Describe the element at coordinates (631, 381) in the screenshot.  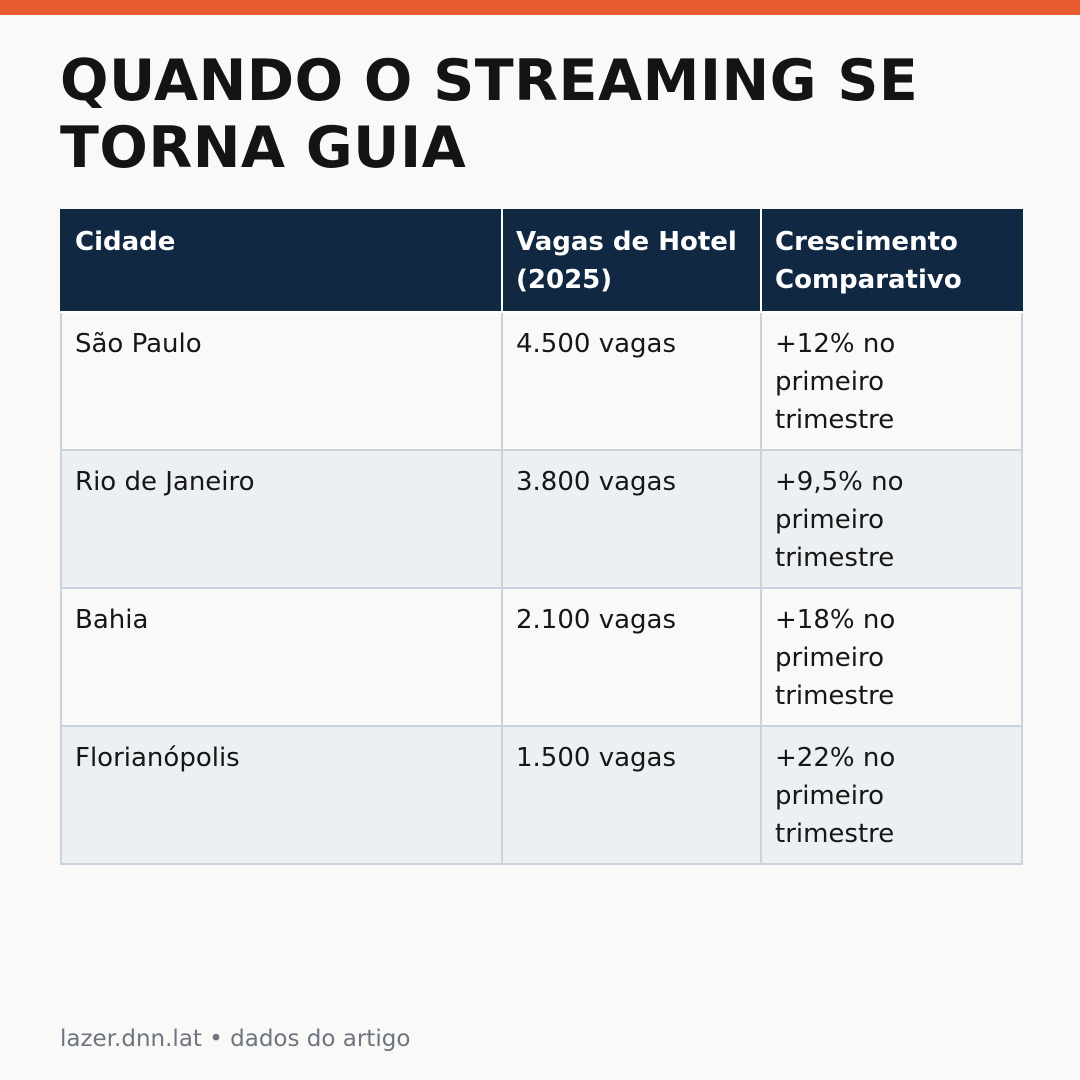
I see `vagas-cell: 4.500 vagas` at that location.